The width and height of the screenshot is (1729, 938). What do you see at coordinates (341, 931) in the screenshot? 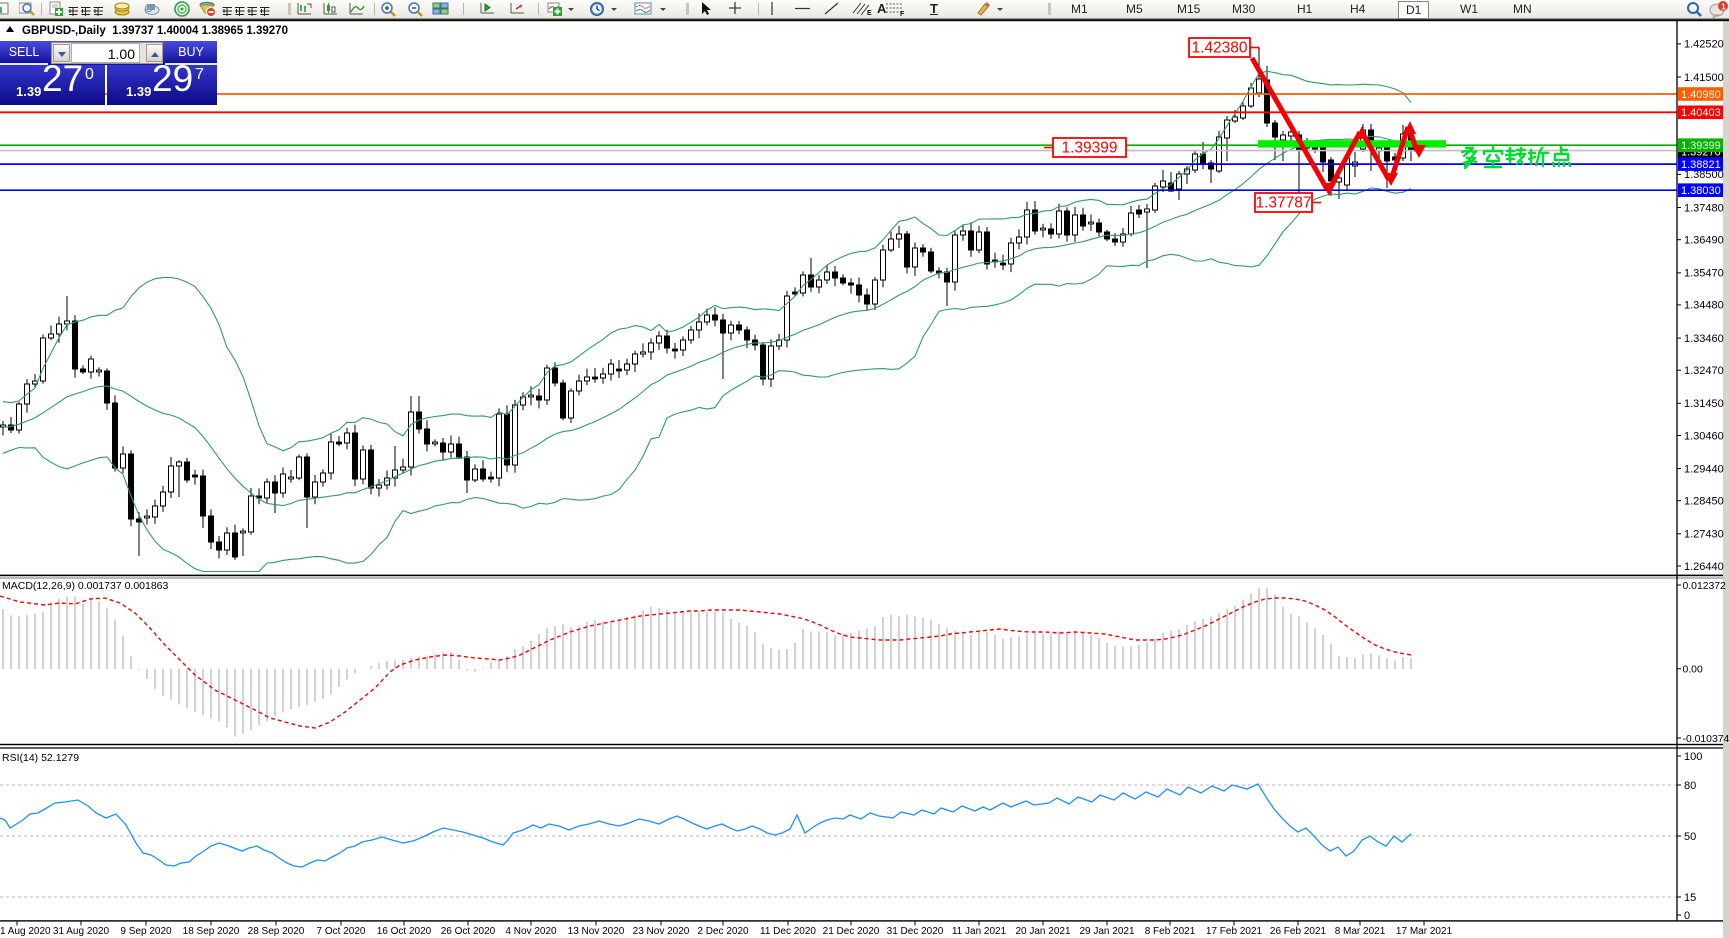
I see `svg-text: 7 Oct 2020` at bounding box center [341, 931].